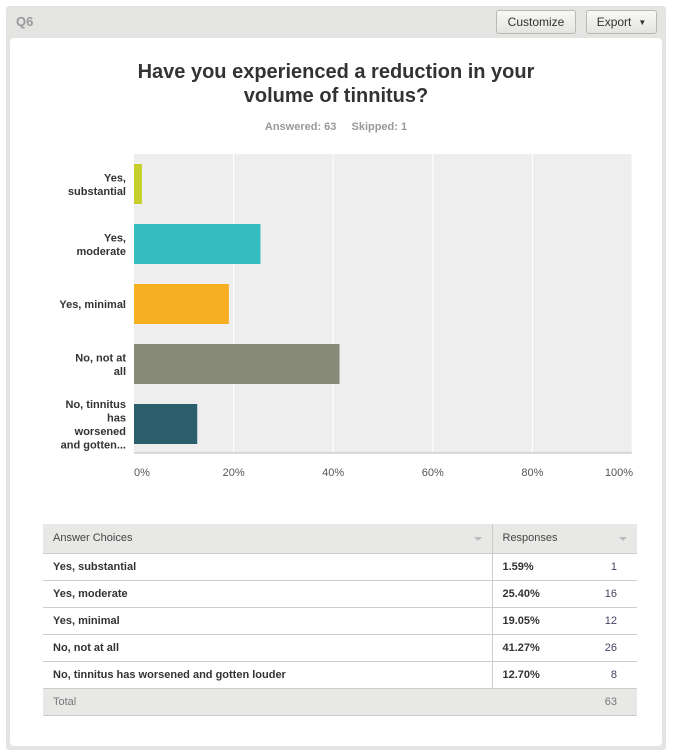  Describe the element at coordinates (532, 473) in the screenshot. I see `x-tick-label: 80%` at that location.